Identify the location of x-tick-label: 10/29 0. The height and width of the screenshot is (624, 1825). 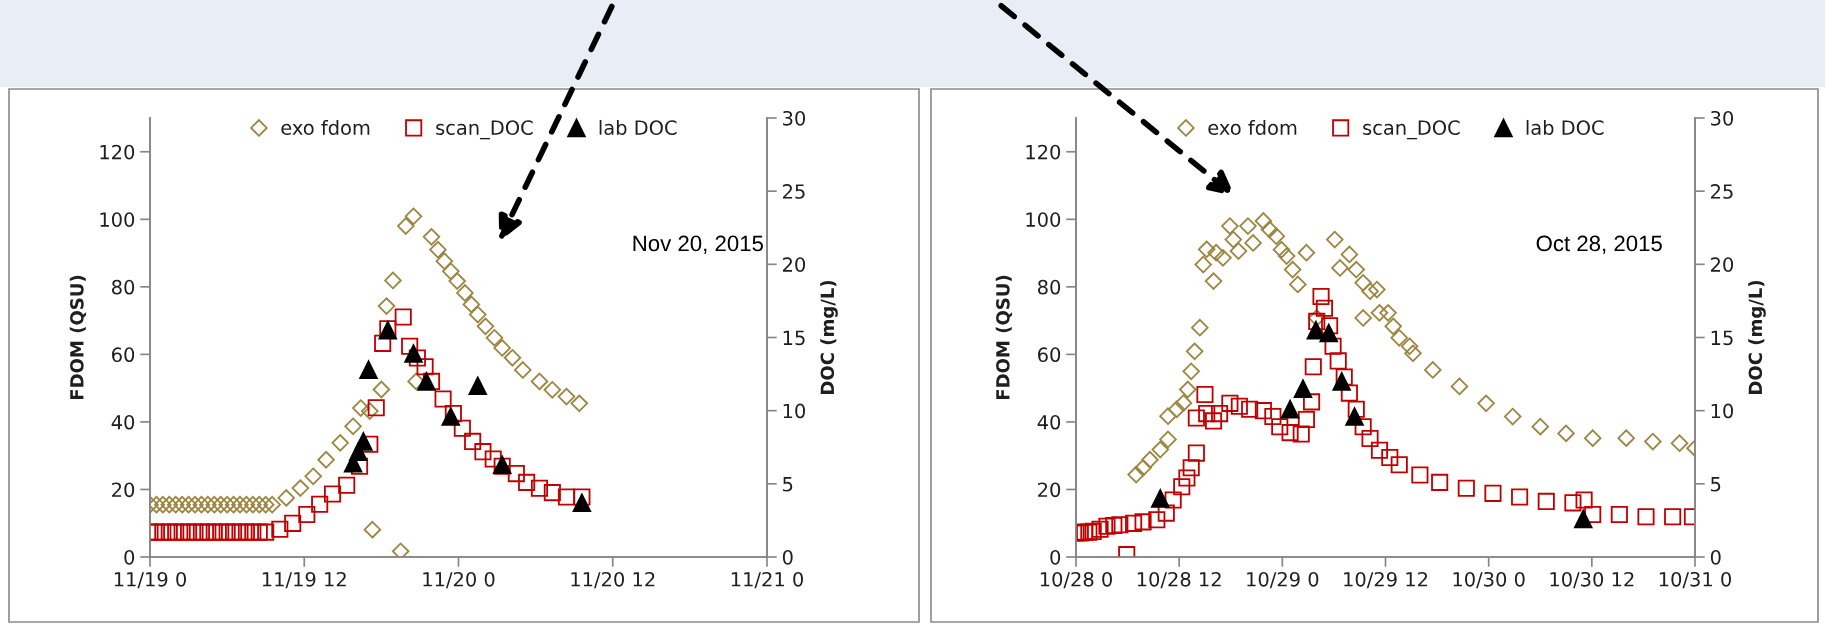
(1283, 580).